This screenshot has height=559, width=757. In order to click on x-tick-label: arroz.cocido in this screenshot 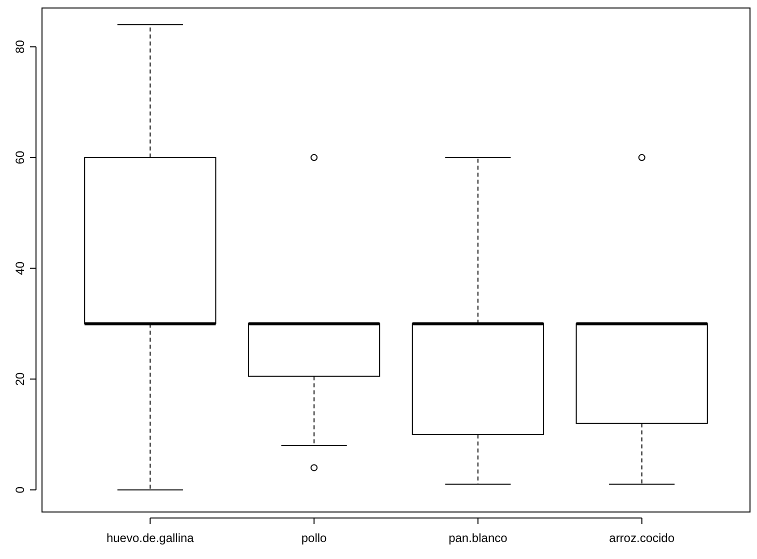, I will do `click(642, 538)`.